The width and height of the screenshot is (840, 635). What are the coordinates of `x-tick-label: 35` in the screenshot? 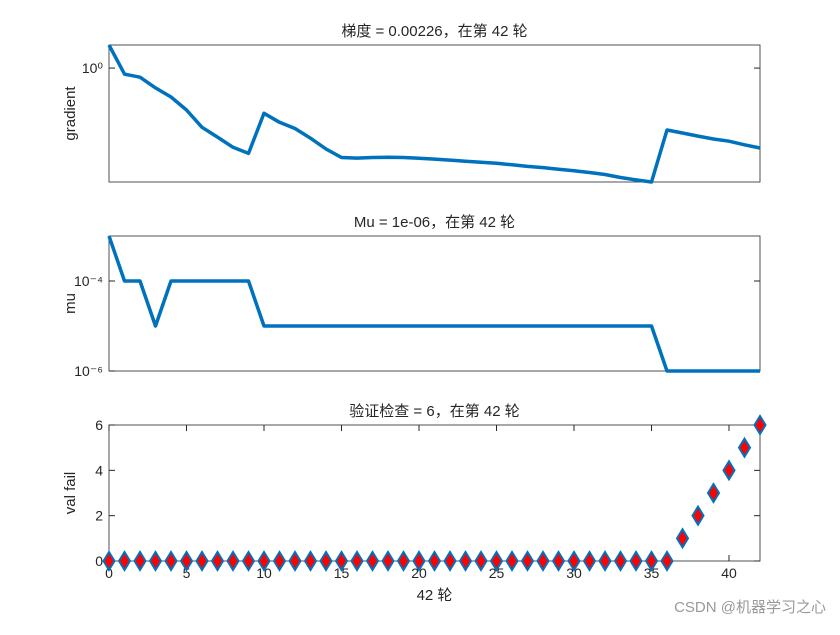 It's located at (652, 573).